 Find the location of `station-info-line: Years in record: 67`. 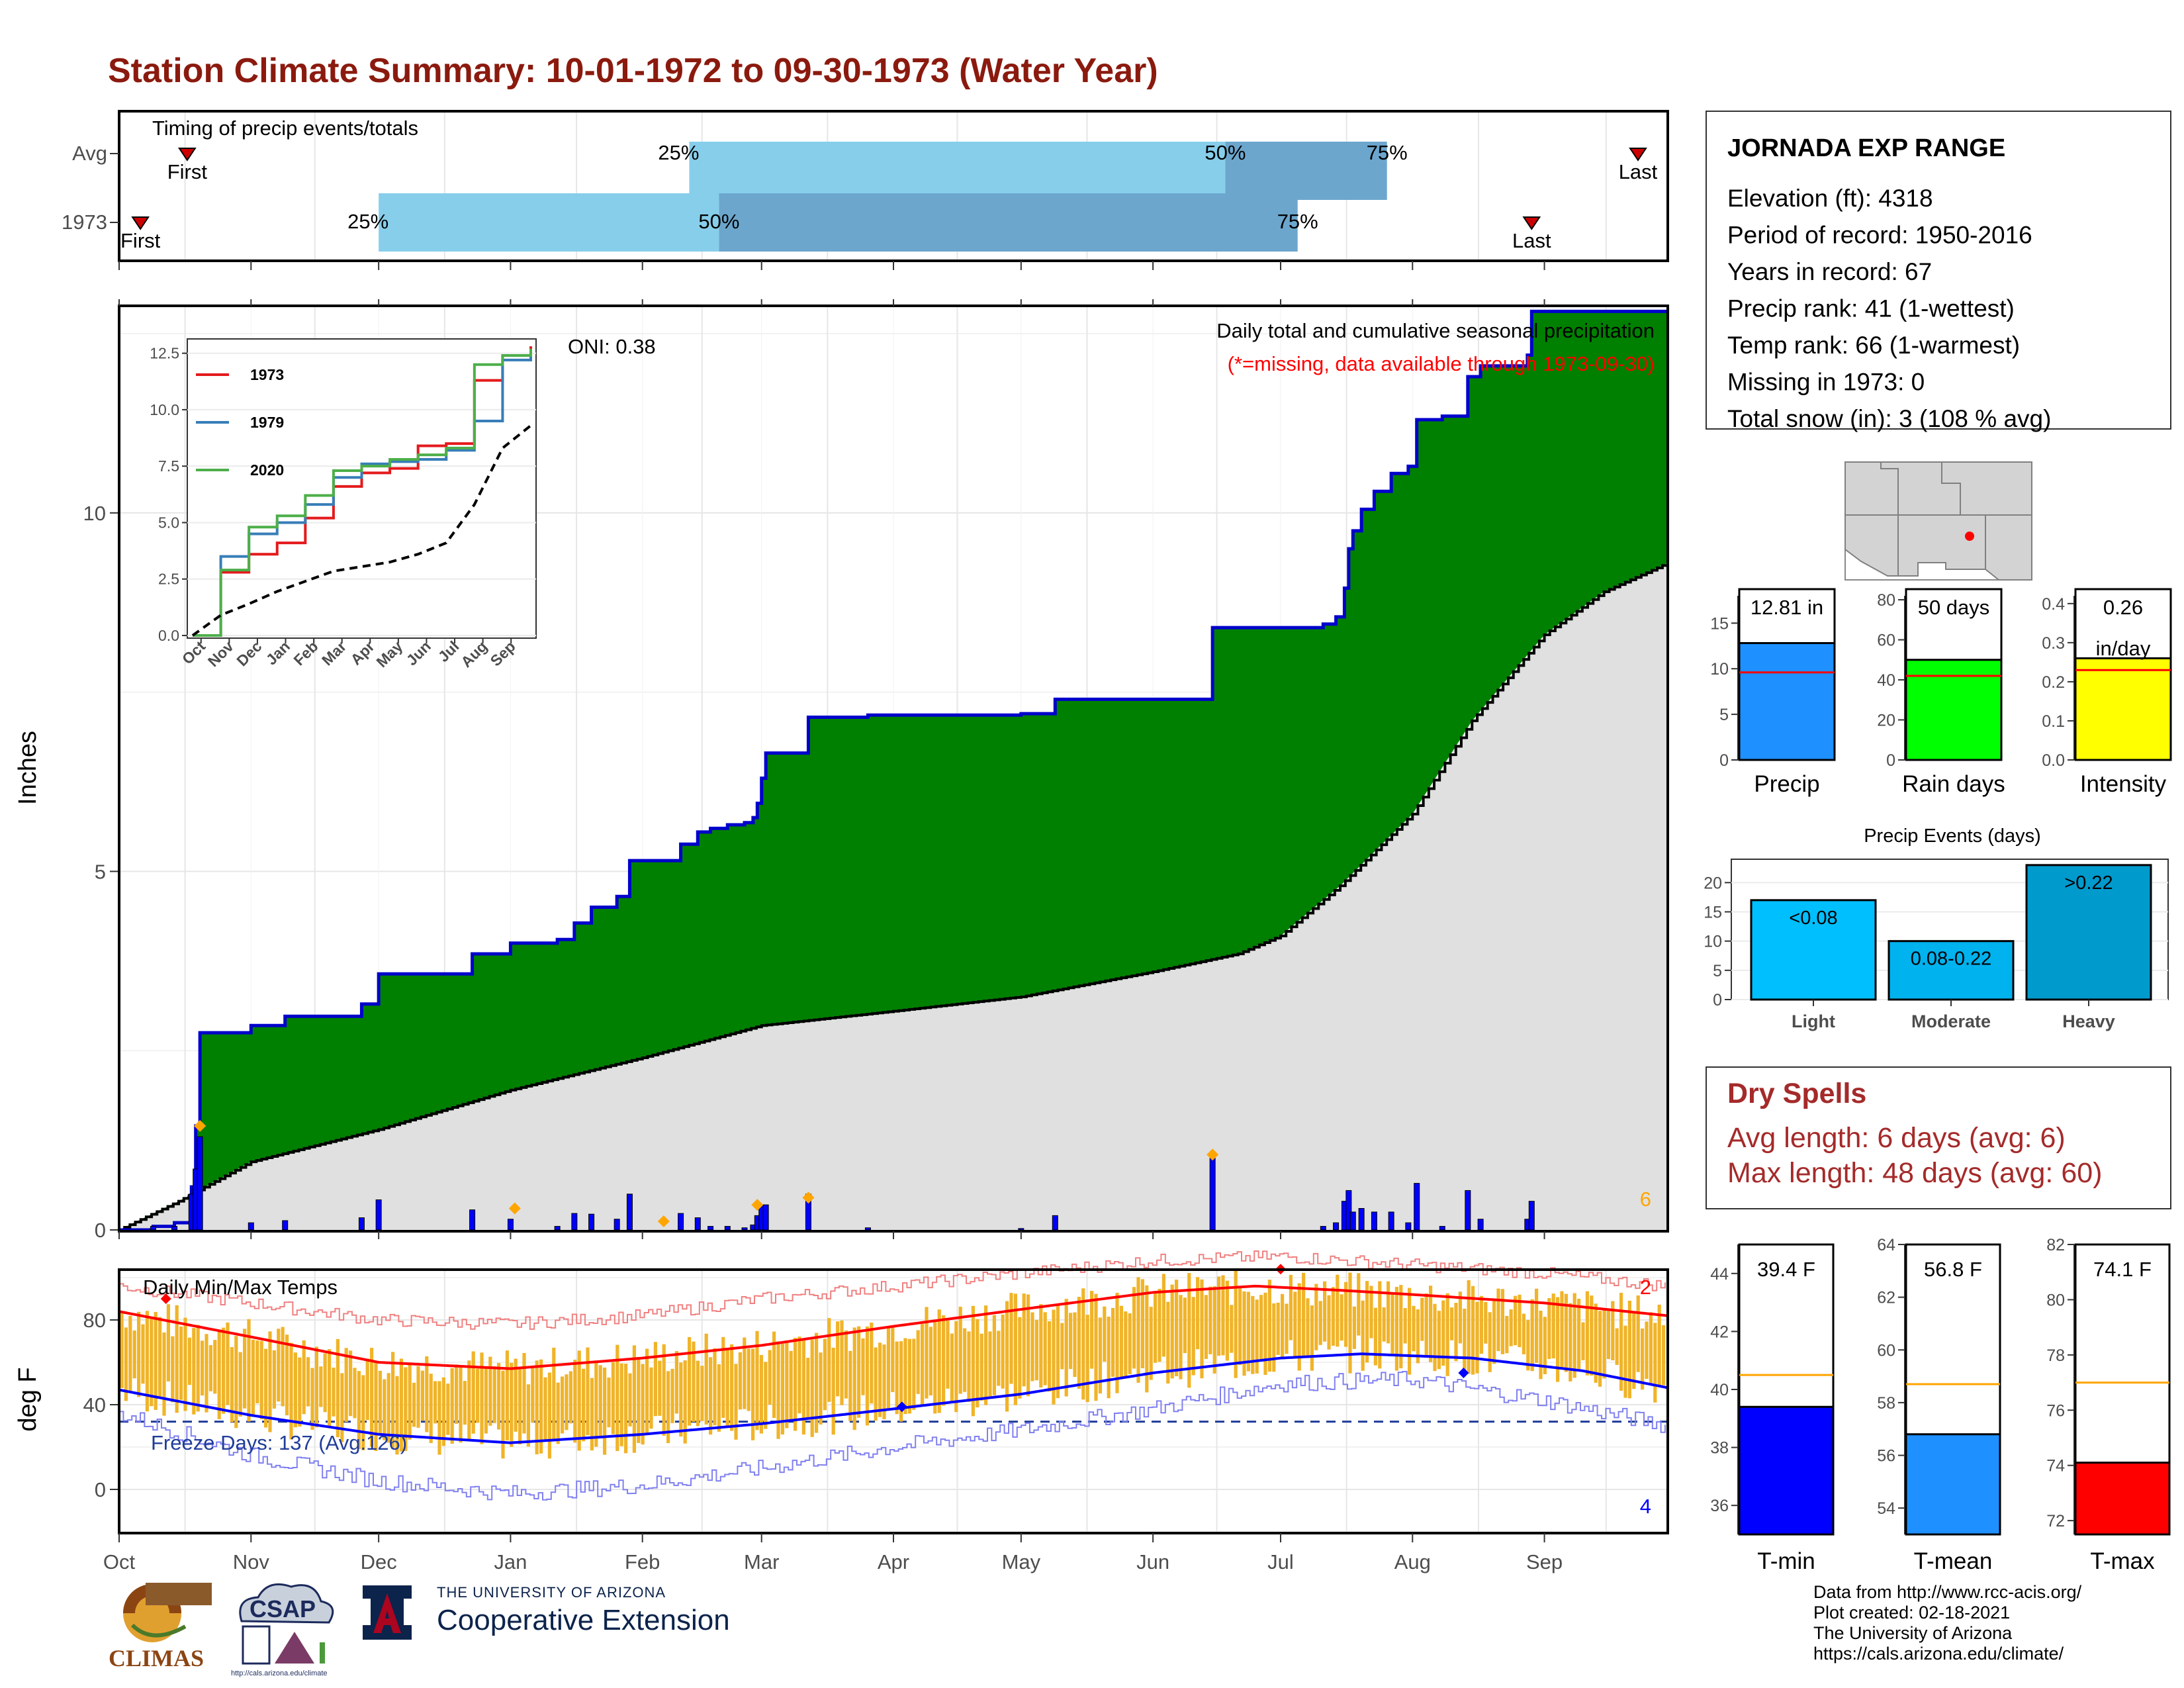

station-info-line: Years in record: 67 is located at coordinates (1829, 271).